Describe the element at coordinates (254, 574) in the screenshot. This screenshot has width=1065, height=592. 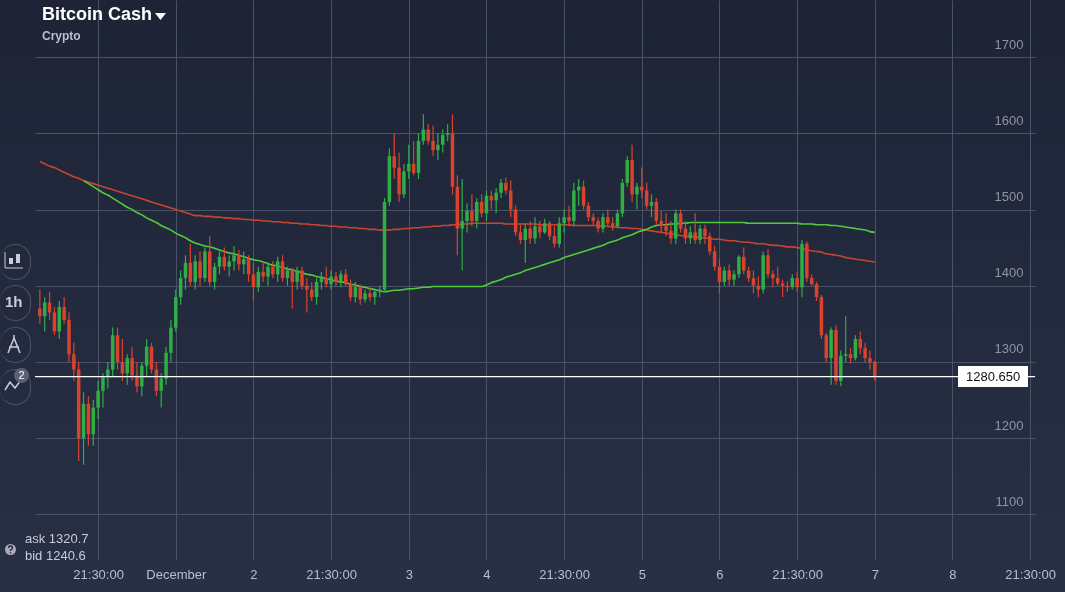
I see `x-tick-label: 2` at that location.